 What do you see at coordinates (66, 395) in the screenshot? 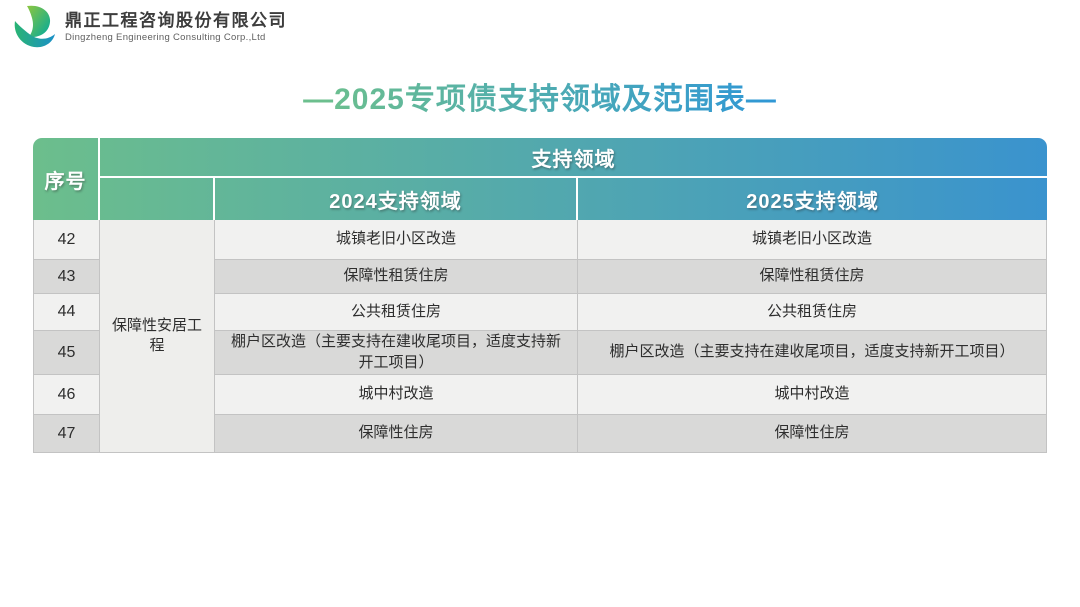
I see `row-number: 46` at bounding box center [66, 395].